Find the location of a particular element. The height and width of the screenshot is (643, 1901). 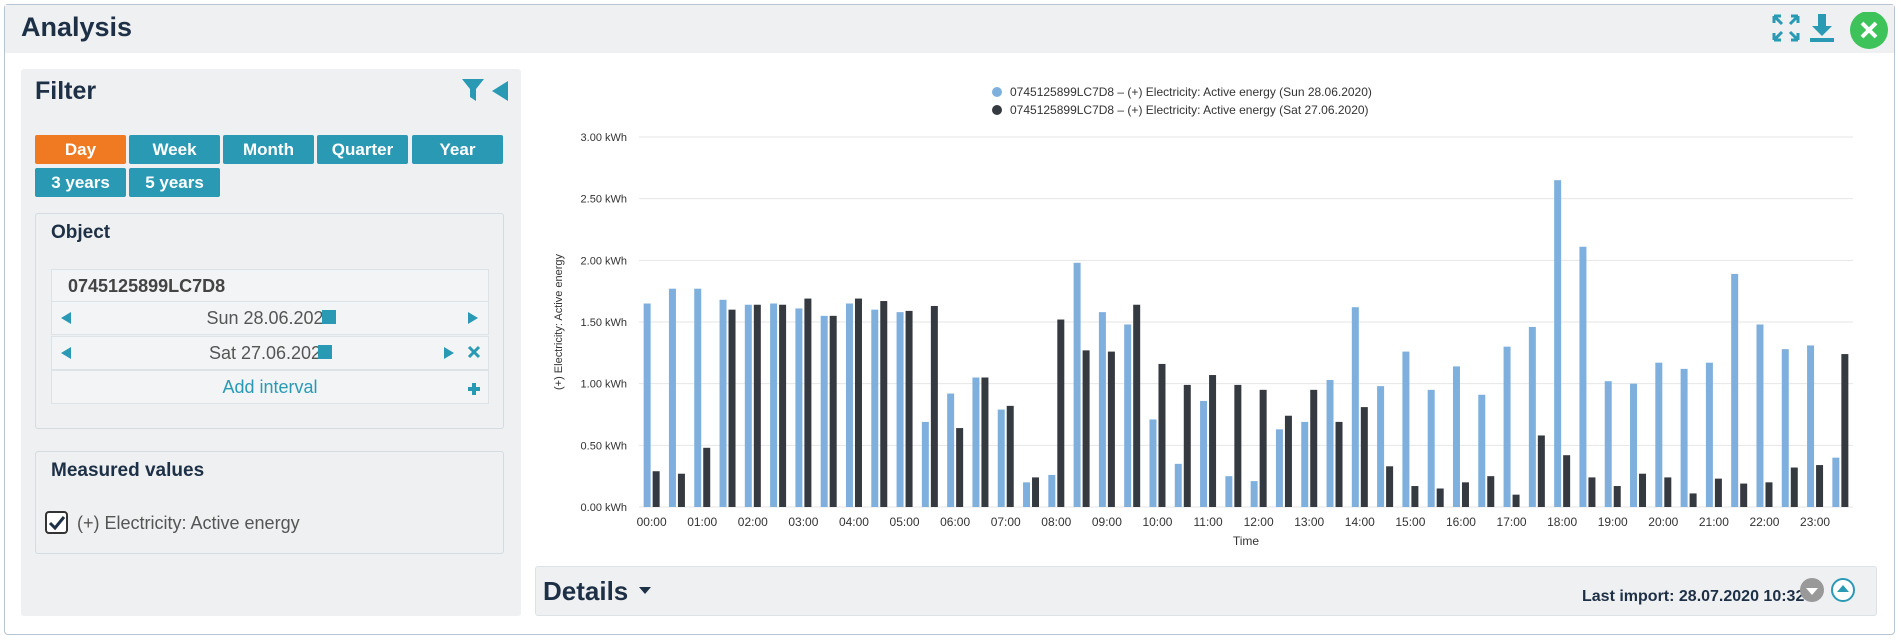

download-icon is located at coordinates (1822, 28).